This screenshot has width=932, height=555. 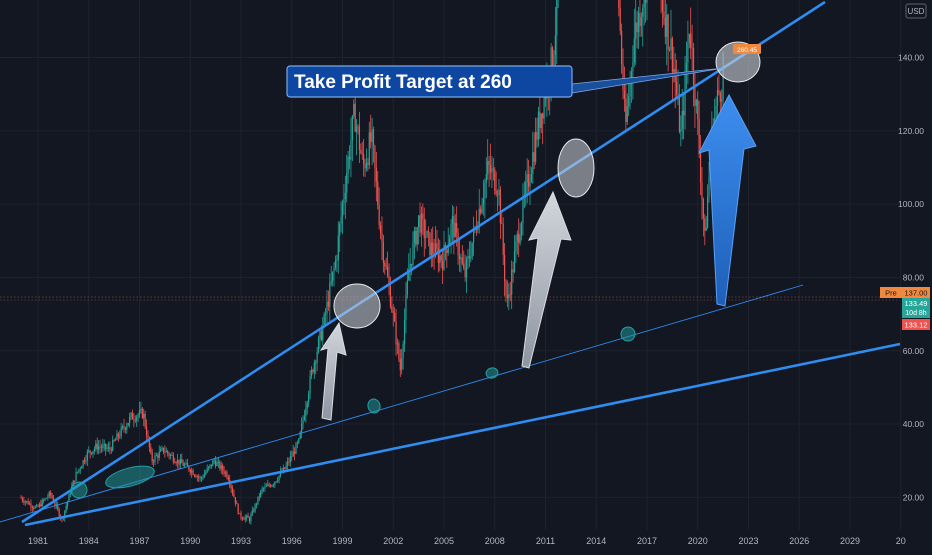 I want to click on peak-highlight-1999, so click(x=357, y=306).